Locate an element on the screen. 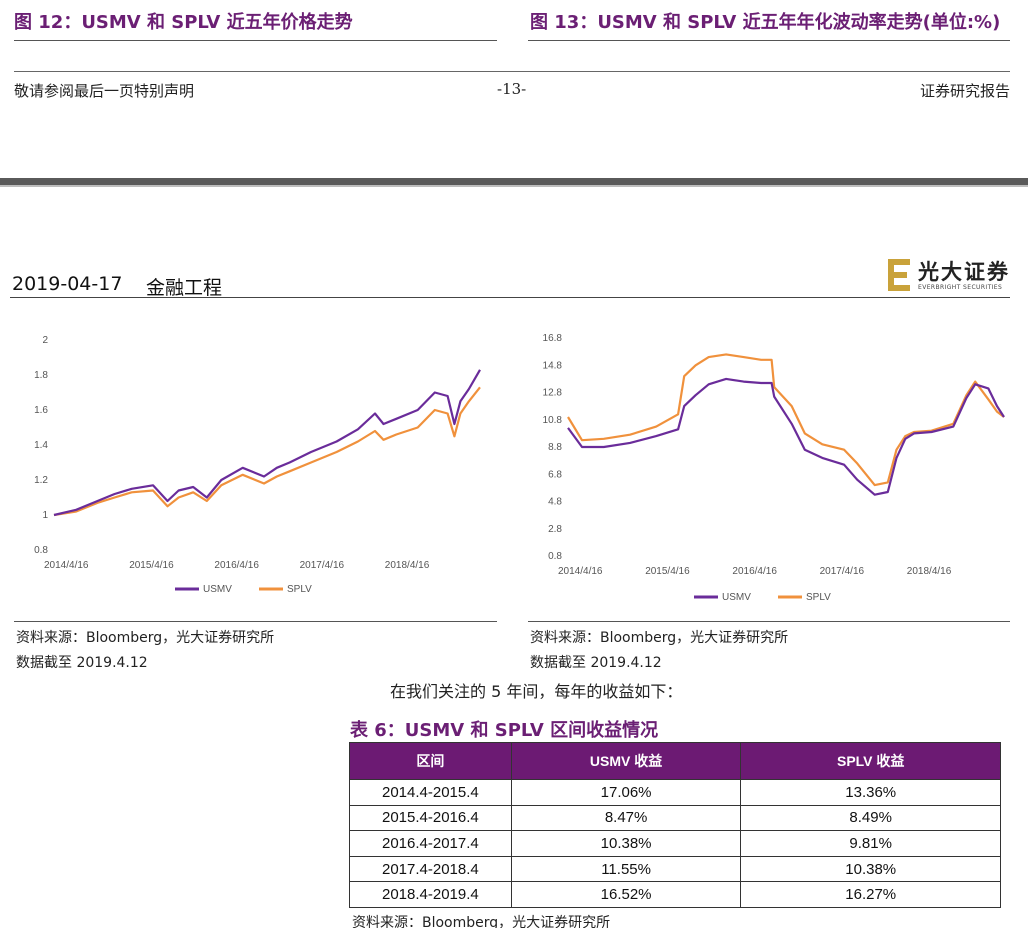 This screenshot has width=1028, height=928. header-rule is located at coordinates (510, 297).